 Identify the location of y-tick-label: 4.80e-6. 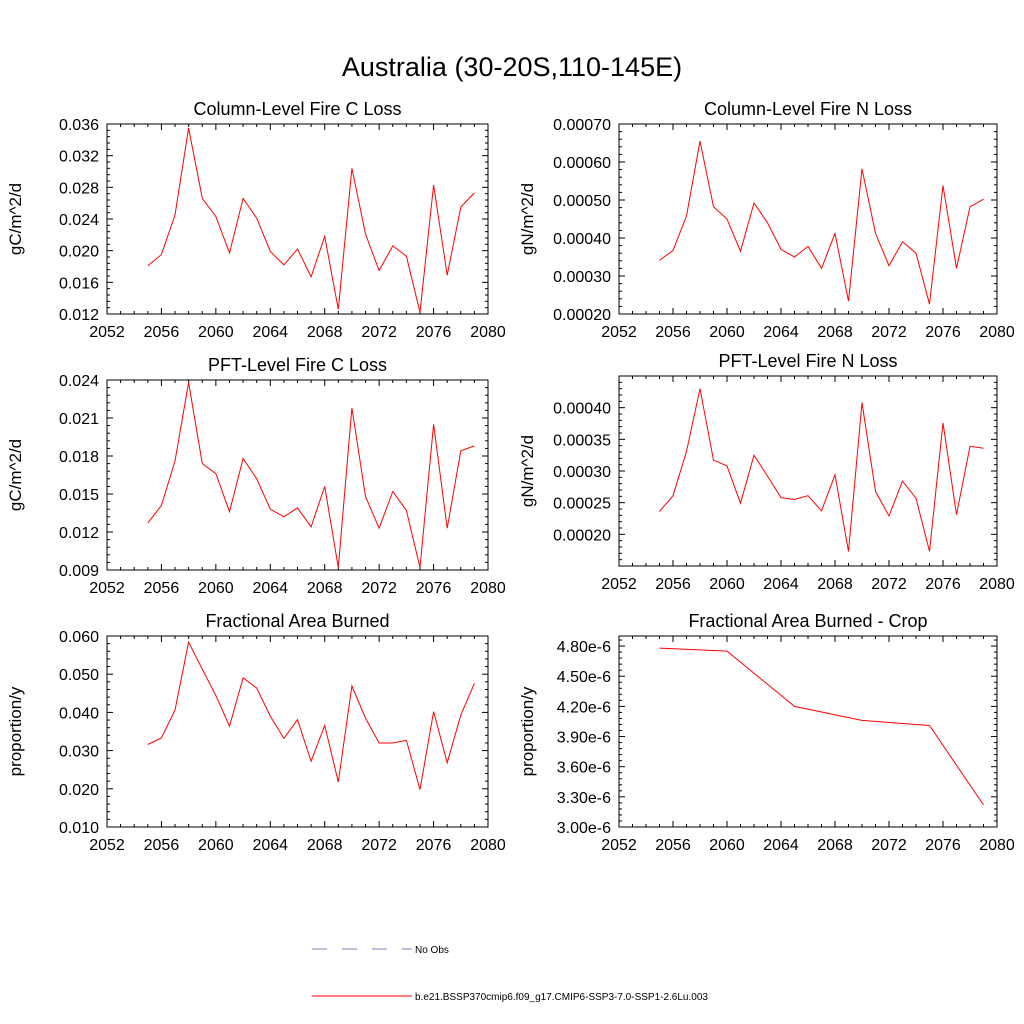
(584, 647).